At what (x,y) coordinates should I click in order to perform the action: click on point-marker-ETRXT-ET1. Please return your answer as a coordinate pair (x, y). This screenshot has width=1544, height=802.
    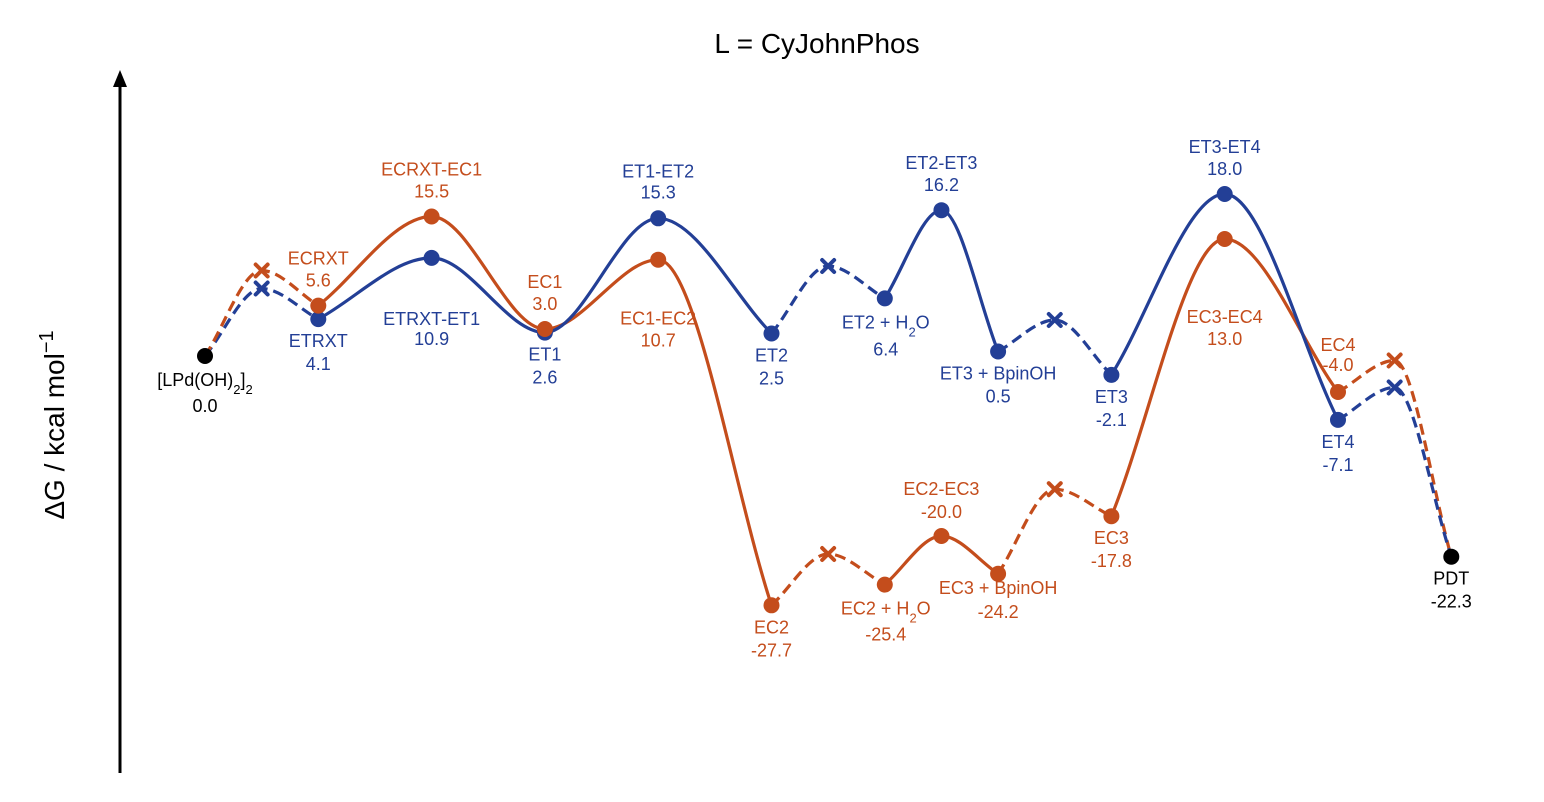
    Looking at the image, I should click on (431, 257).